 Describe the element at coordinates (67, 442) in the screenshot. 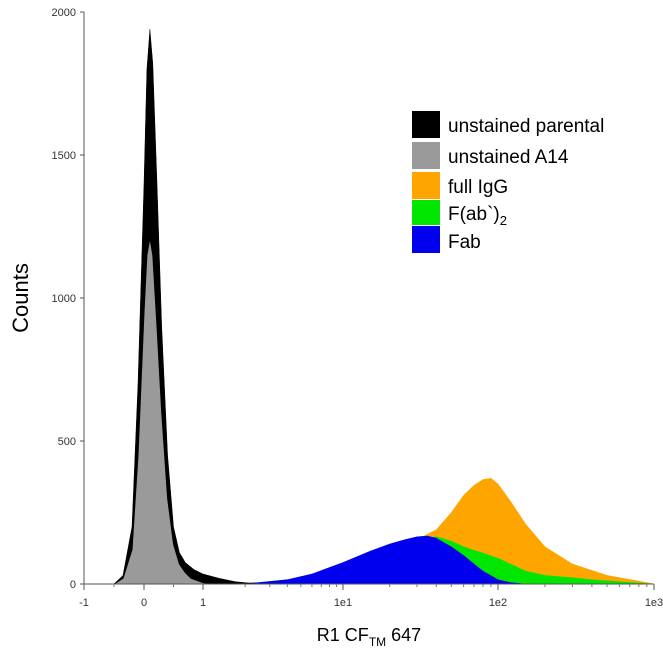

I see `y-tick-label: 500` at that location.